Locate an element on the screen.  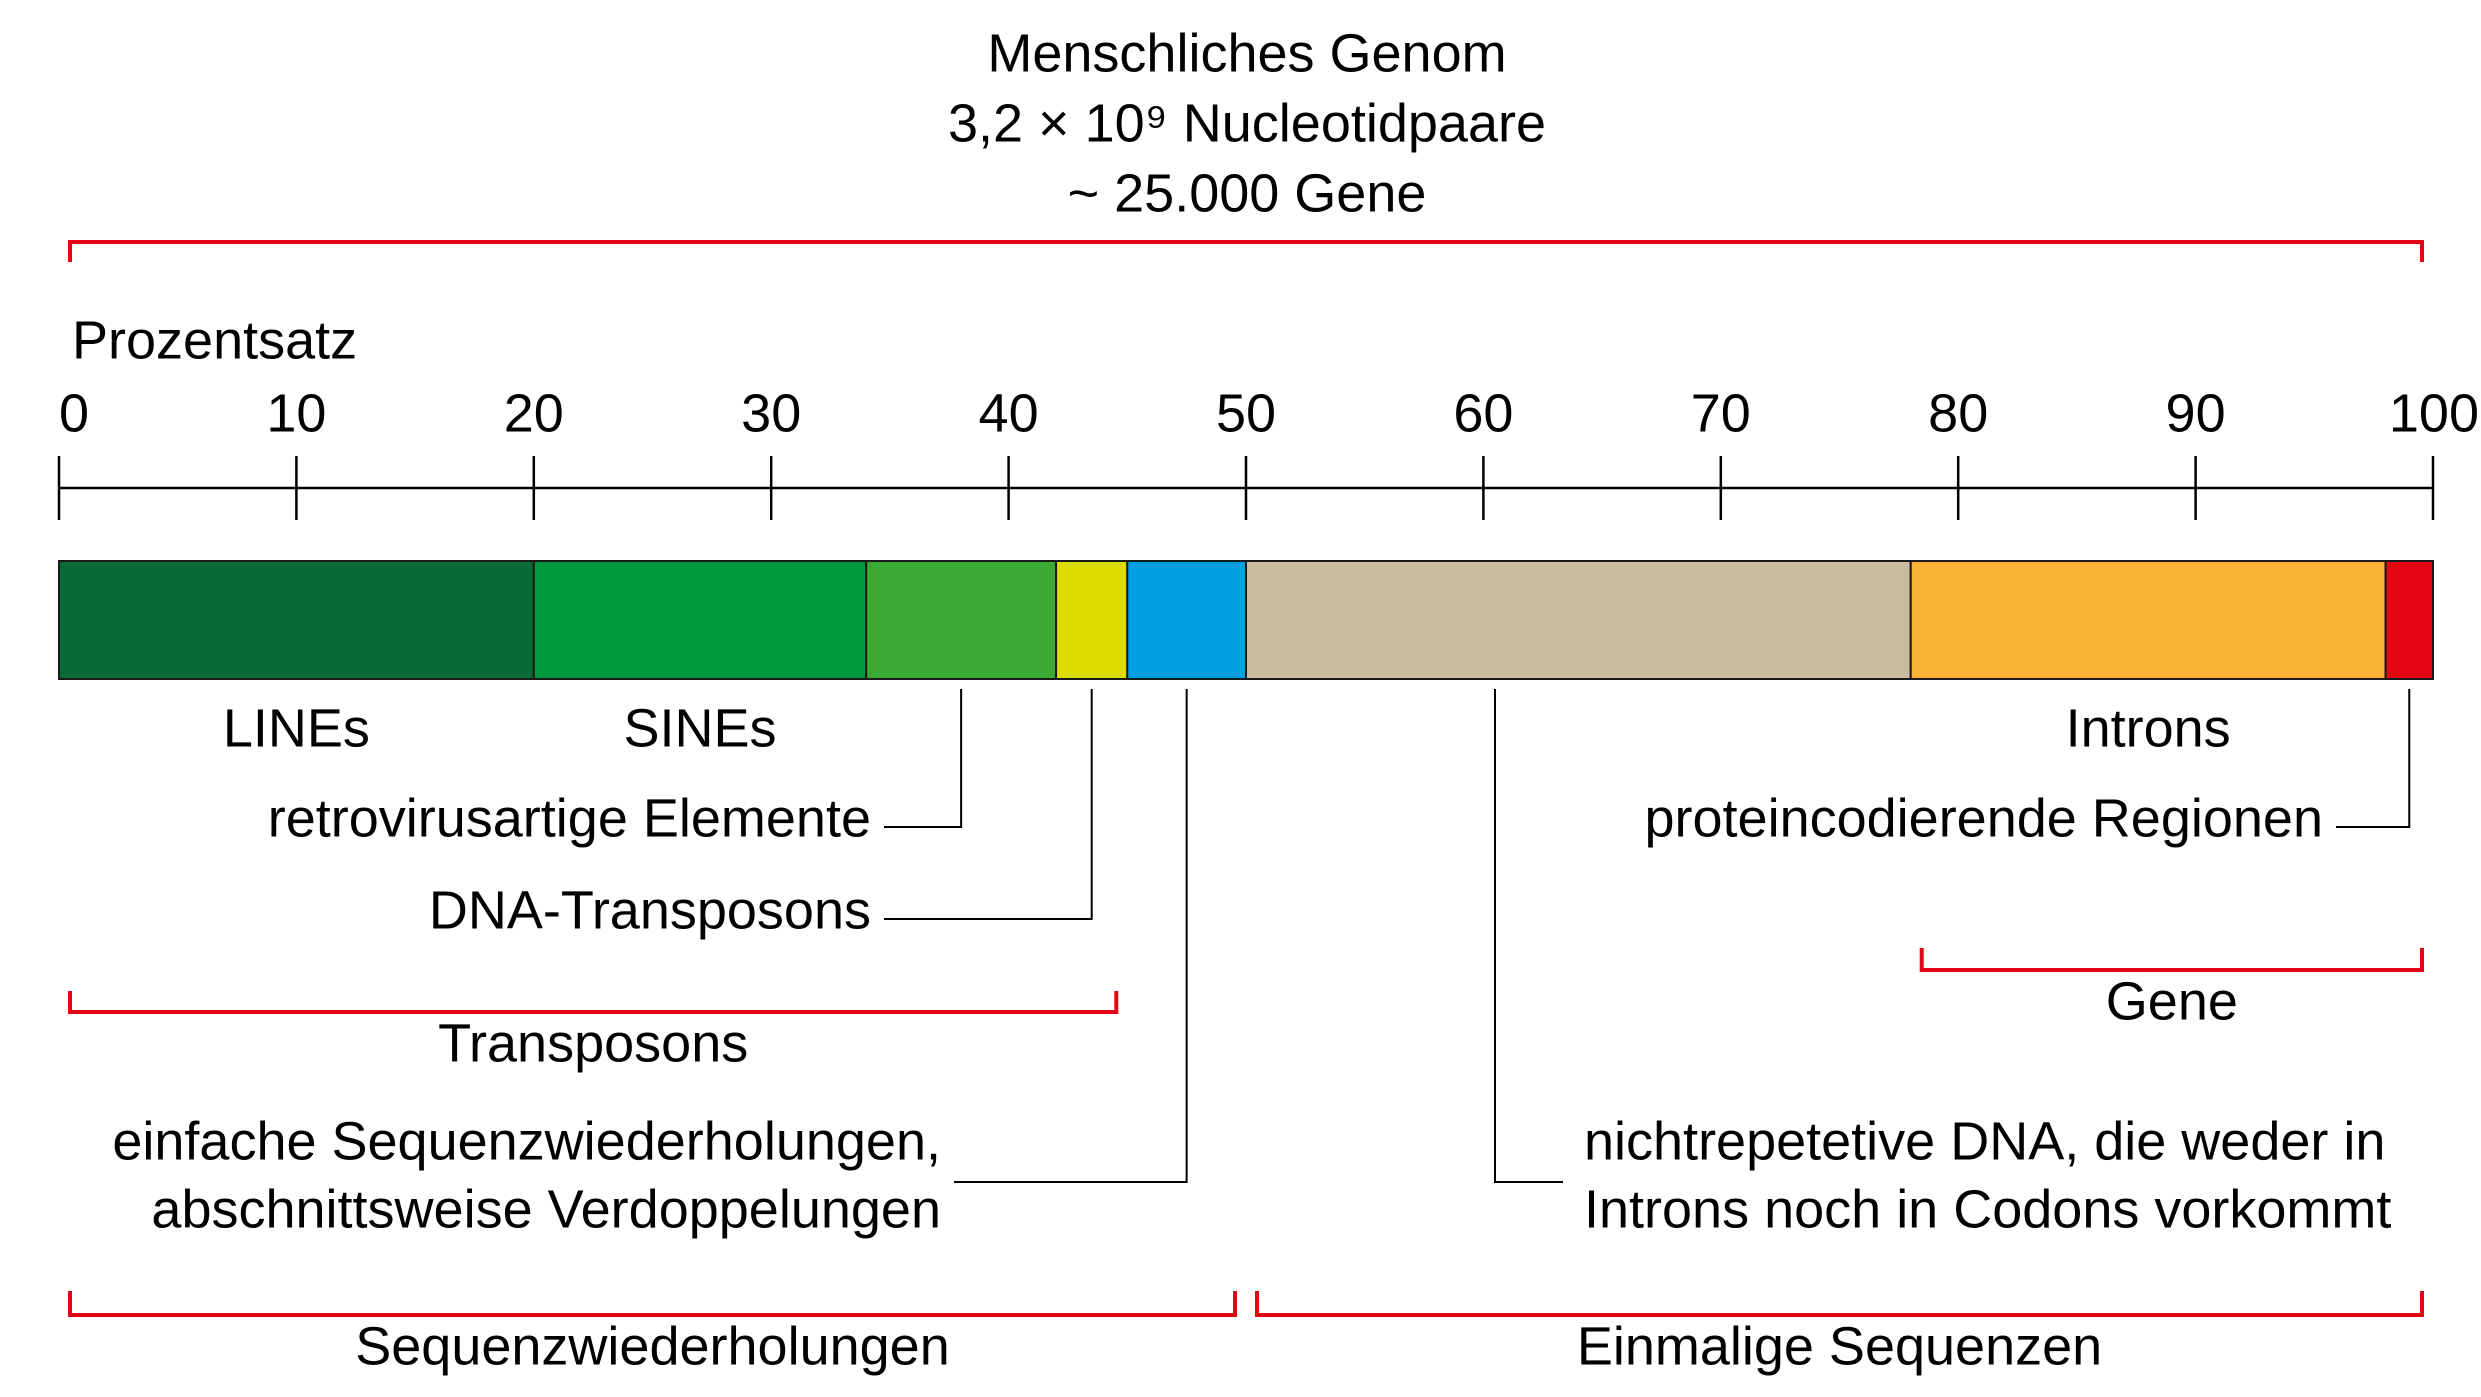
x-tick-label: 60 is located at coordinates (1483, 413).